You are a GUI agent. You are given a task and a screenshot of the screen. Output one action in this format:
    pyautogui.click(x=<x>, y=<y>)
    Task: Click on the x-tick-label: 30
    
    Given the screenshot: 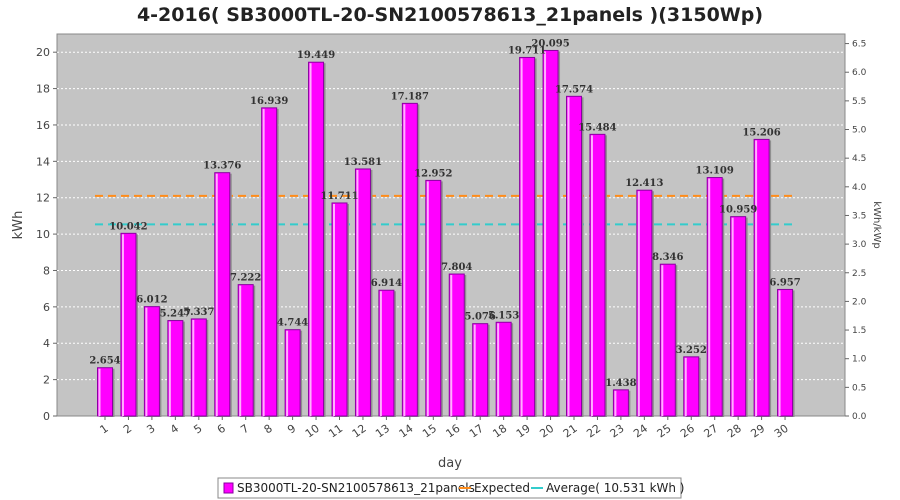 What is the action you would take?
    pyautogui.click(x=781, y=431)
    